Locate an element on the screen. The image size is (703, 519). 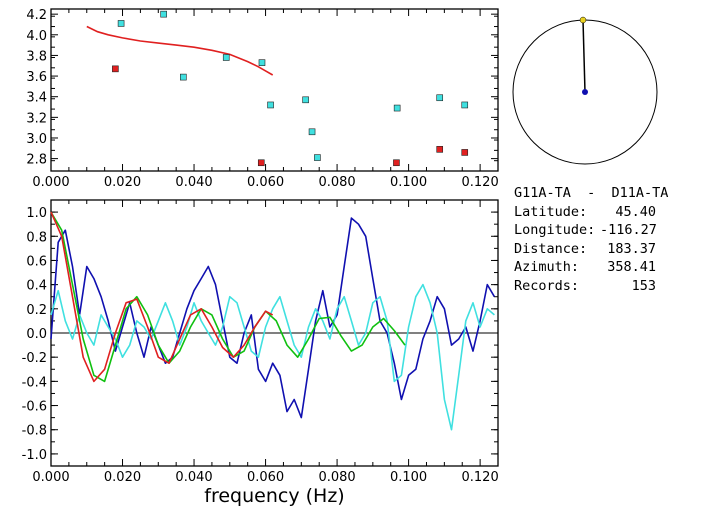
series-line is located at coordinates (162, 297).